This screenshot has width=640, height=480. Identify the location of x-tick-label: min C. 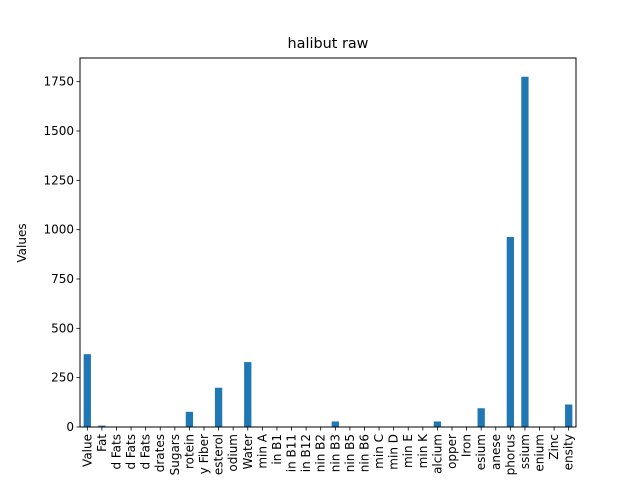
(379, 451).